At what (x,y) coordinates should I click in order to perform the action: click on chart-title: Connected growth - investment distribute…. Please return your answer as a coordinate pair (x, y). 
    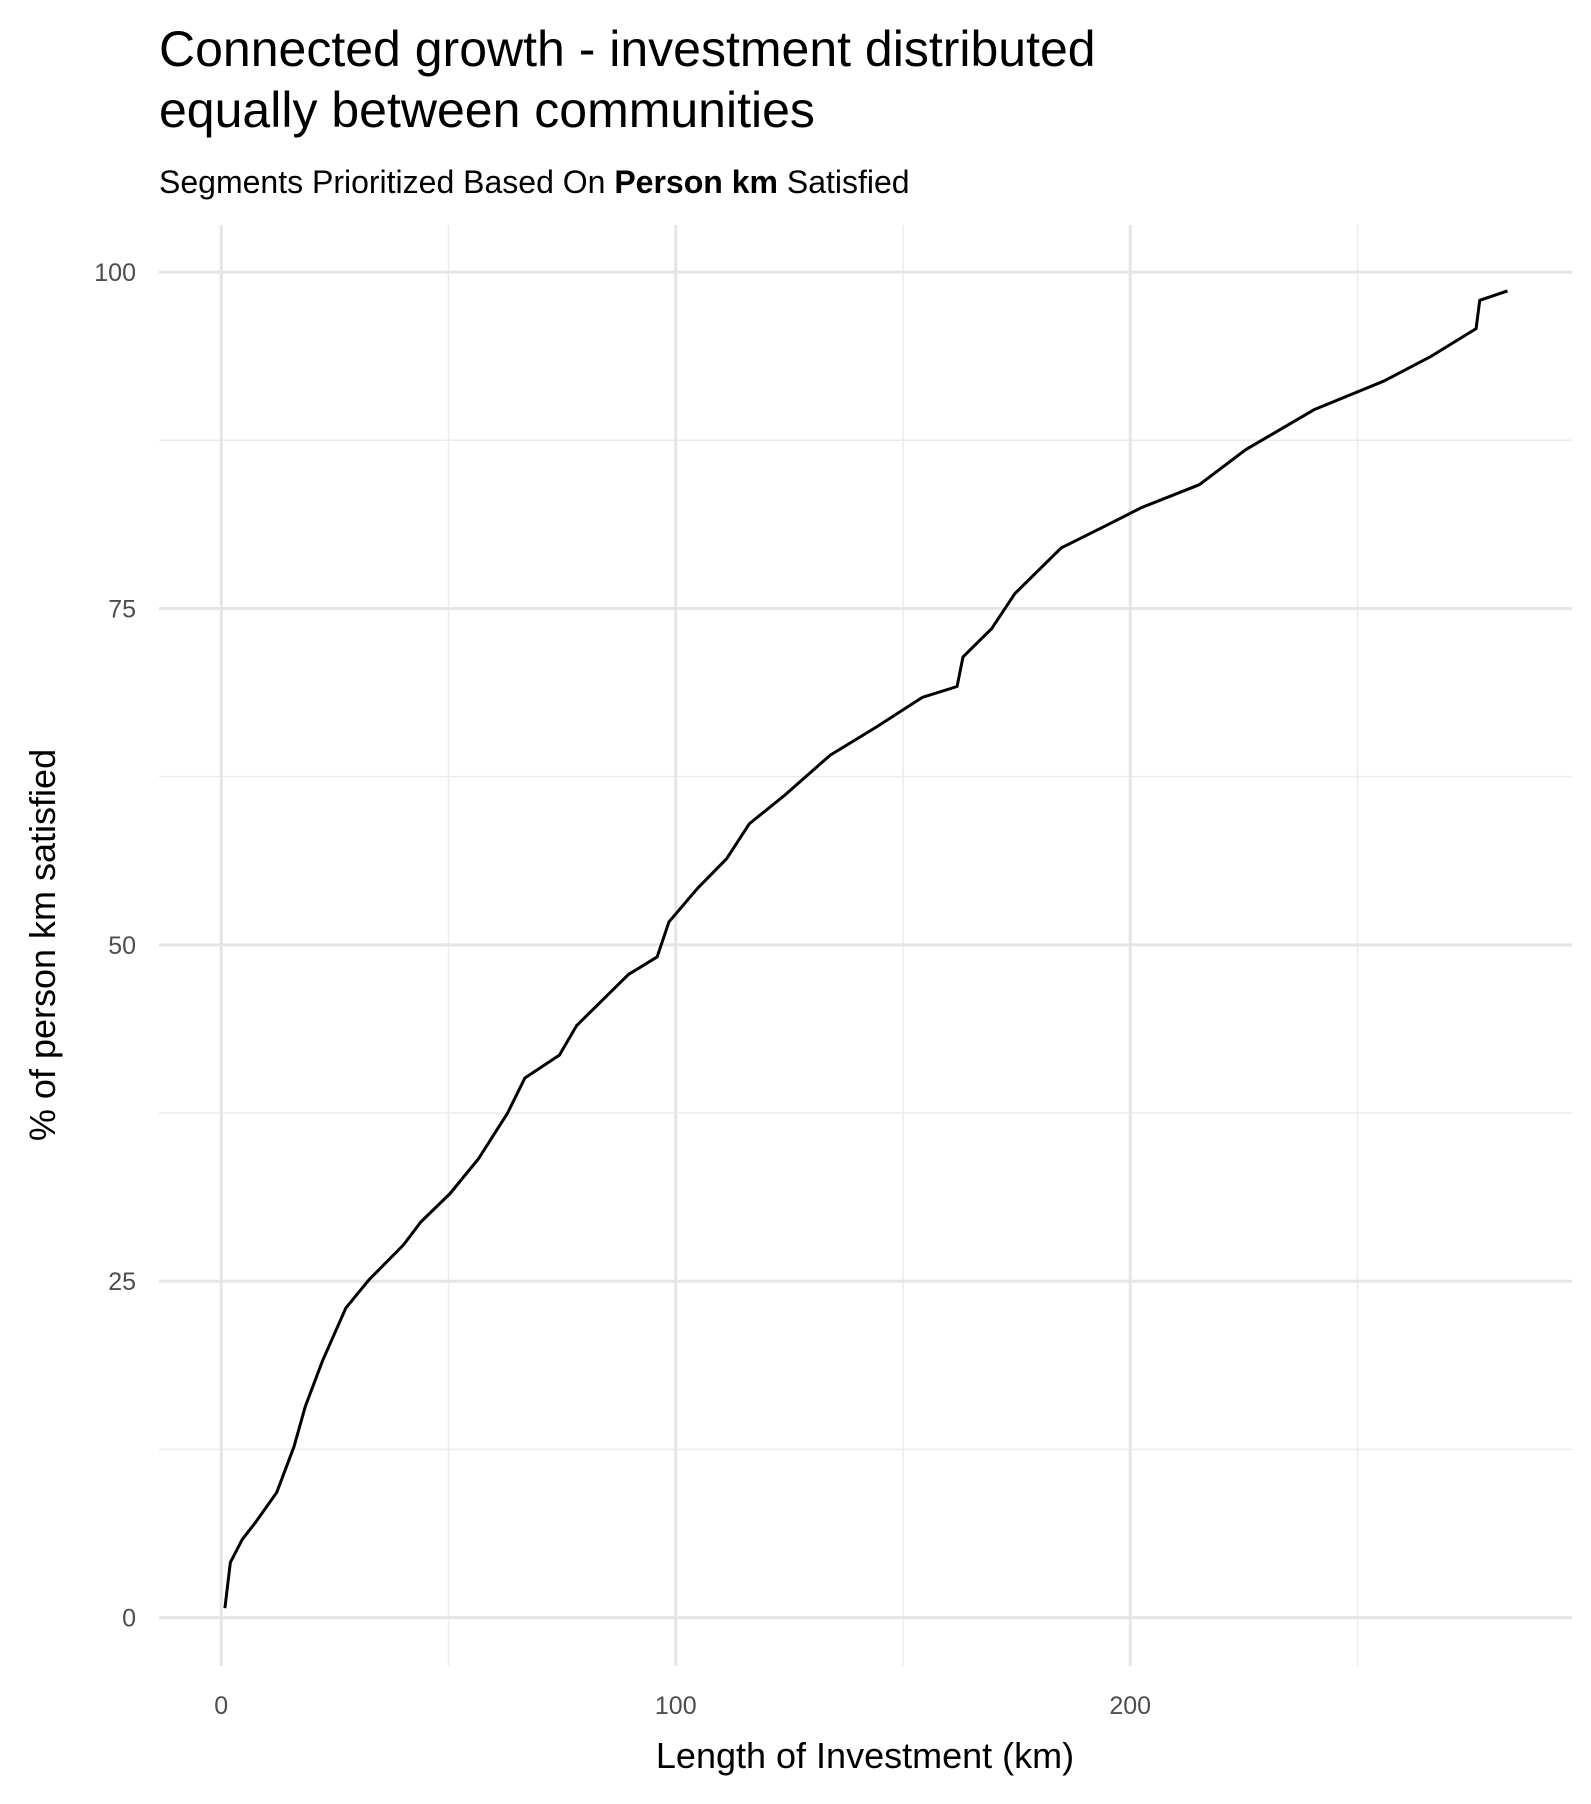
    Looking at the image, I should click on (627, 49).